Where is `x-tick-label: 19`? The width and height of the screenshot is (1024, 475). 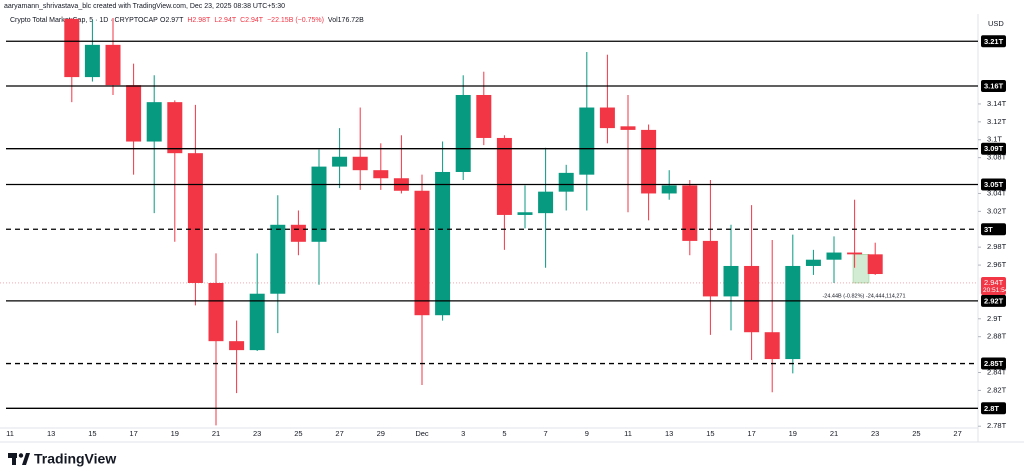 x-tick-label: 19 is located at coordinates (175, 433).